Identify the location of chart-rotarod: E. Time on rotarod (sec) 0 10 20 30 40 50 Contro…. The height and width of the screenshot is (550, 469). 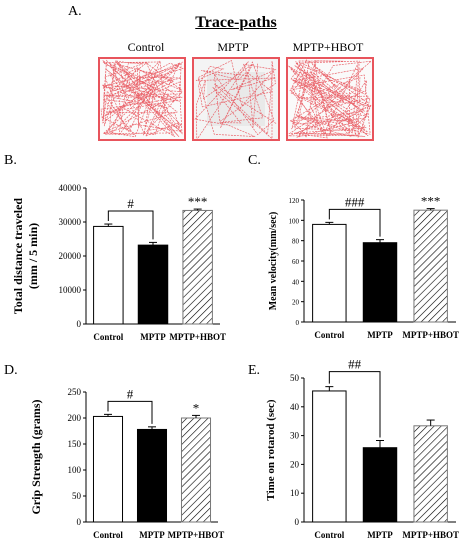
(353, 448).